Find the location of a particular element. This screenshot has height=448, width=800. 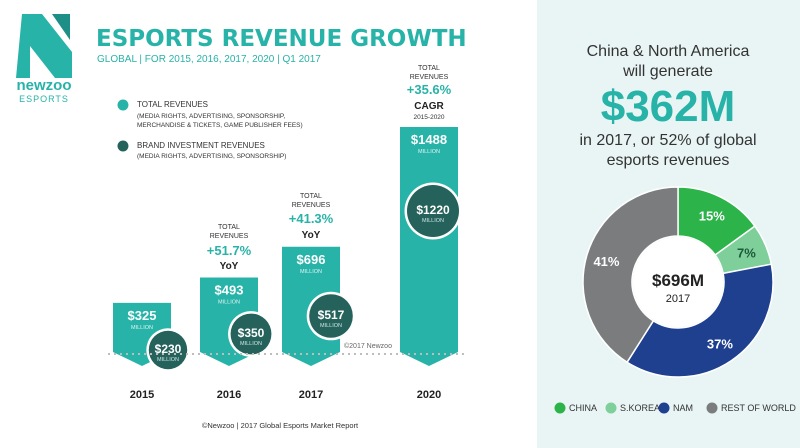

pie-legend-label-china: CHINA is located at coordinates (583, 408).